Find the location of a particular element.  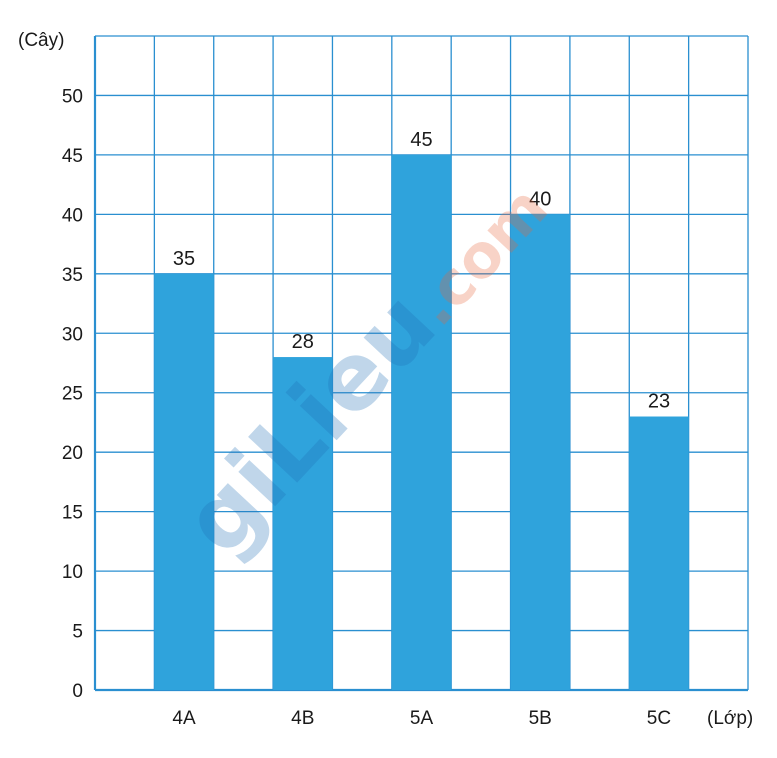

x-tick-label: 4A is located at coordinates (184, 718).